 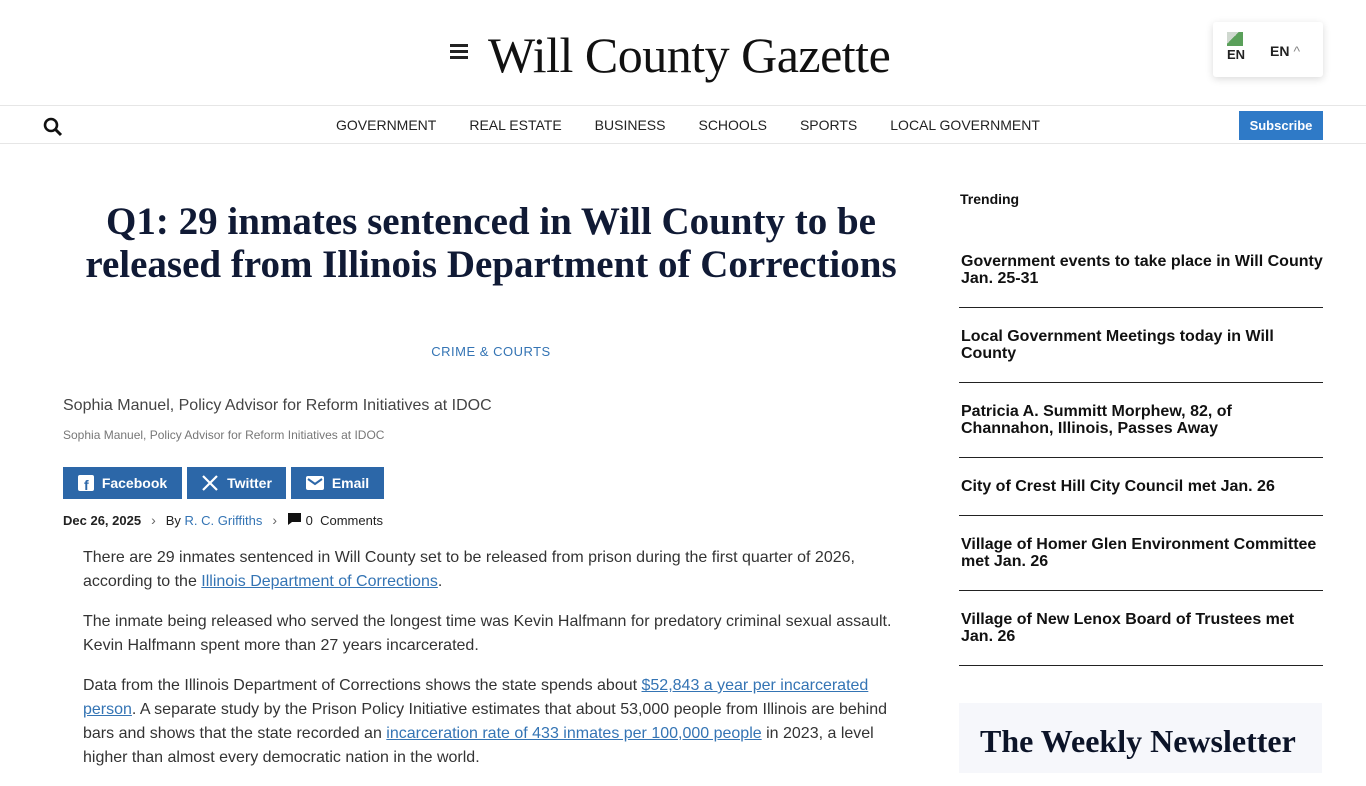 What do you see at coordinates (828, 125) in the screenshot?
I see `nav-sports: SPORTS` at bounding box center [828, 125].